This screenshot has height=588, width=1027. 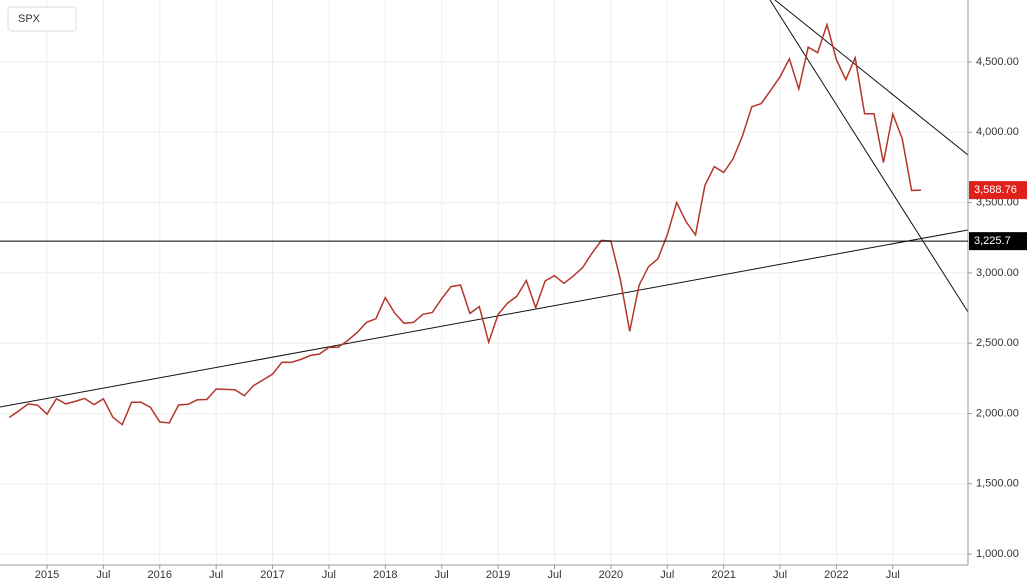 I want to click on y-tick-label: 1,000.00, so click(x=997, y=554).